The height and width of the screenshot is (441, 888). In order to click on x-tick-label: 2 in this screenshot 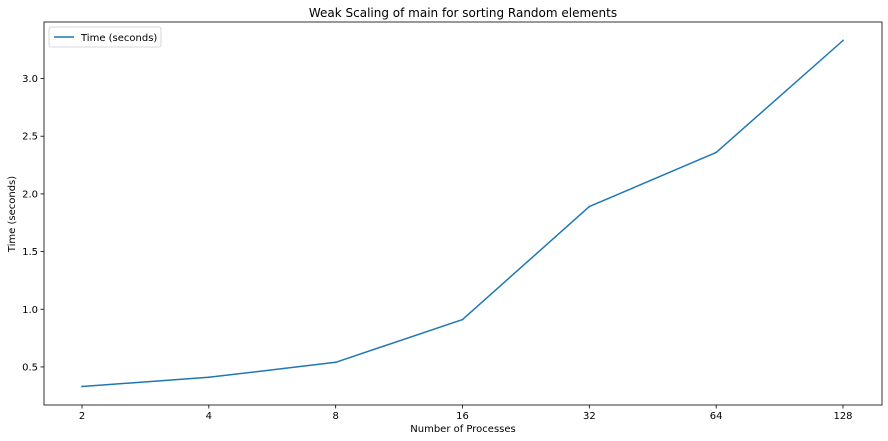, I will do `click(82, 416)`.